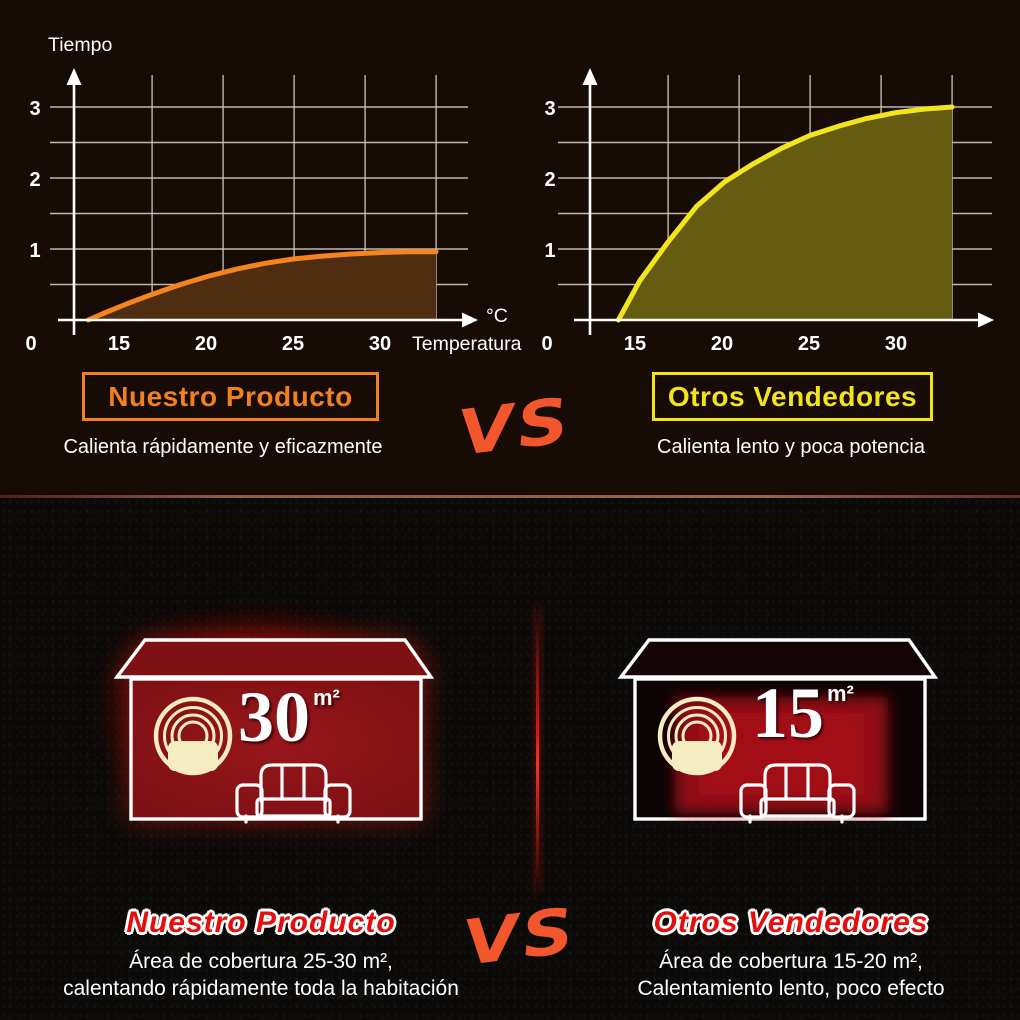 The height and width of the screenshot is (1020, 1020). What do you see at coordinates (791, 922) in the screenshot?
I see `other-vendors-summary-title: Otros Vendedores` at bounding box center [791, 922].